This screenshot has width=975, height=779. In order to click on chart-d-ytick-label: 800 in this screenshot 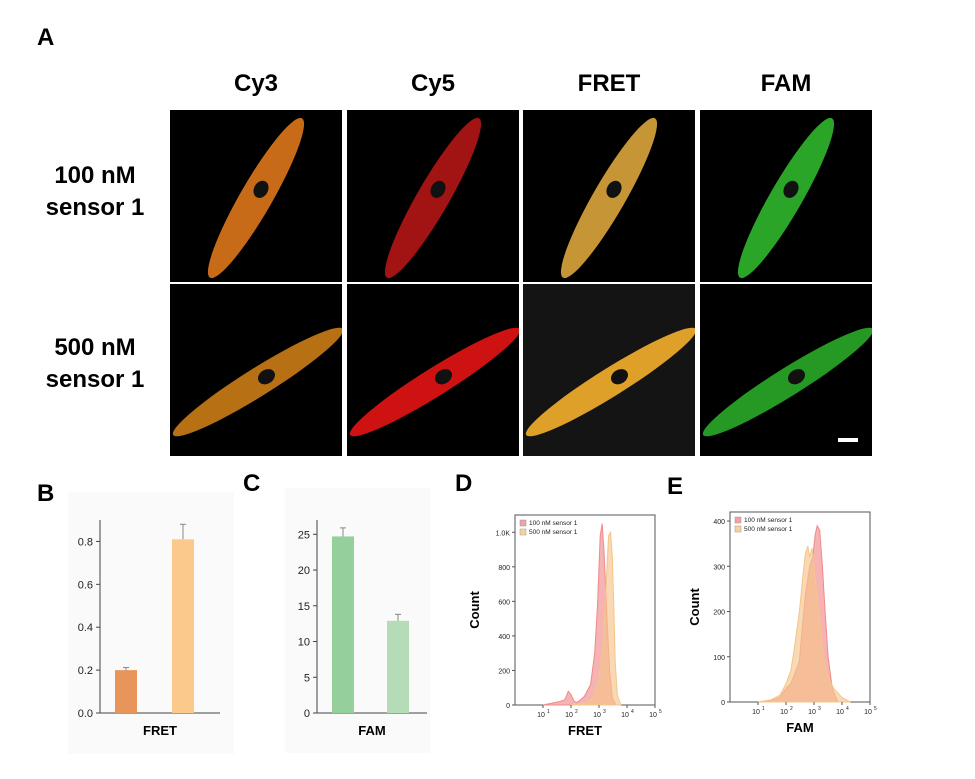, I will do `click(504, 568)`.